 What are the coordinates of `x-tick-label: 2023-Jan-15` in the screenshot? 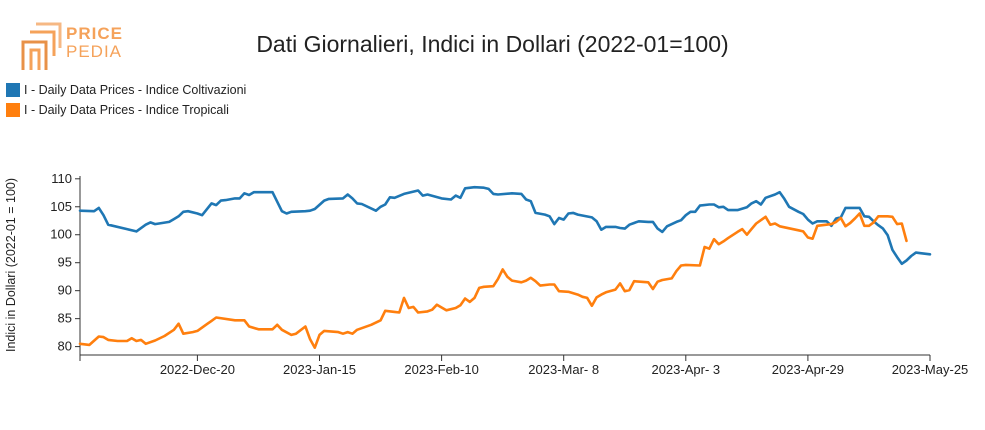 It's located at (319, 369).